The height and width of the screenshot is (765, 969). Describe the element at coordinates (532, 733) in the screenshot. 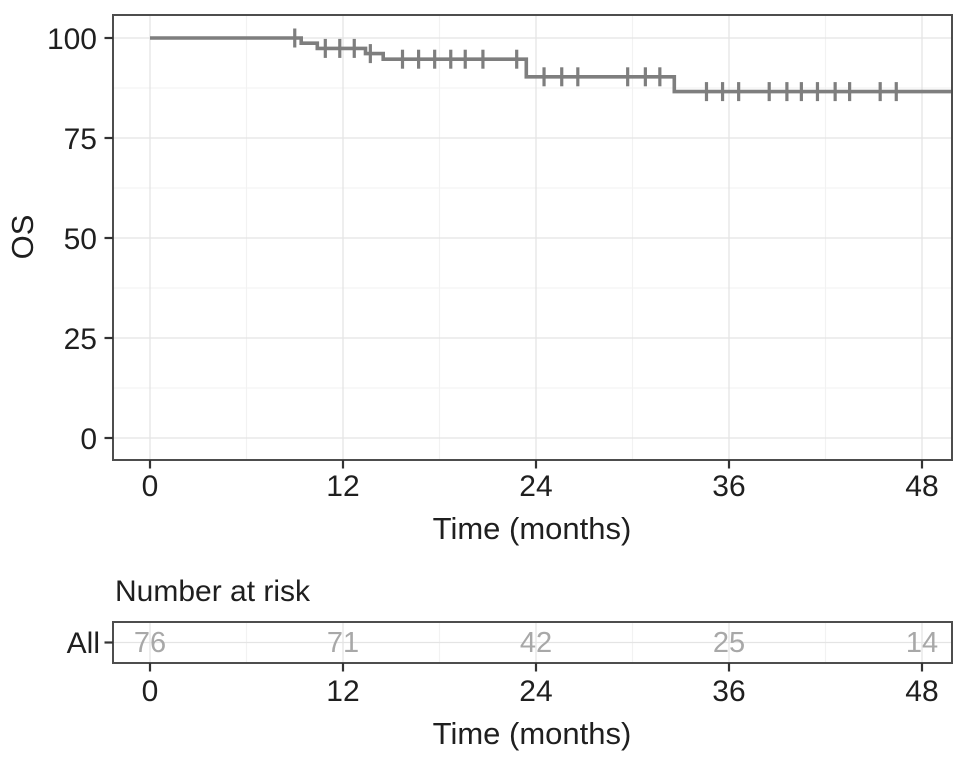

I see `risk-x-axis-title: Time (months)` at that location.